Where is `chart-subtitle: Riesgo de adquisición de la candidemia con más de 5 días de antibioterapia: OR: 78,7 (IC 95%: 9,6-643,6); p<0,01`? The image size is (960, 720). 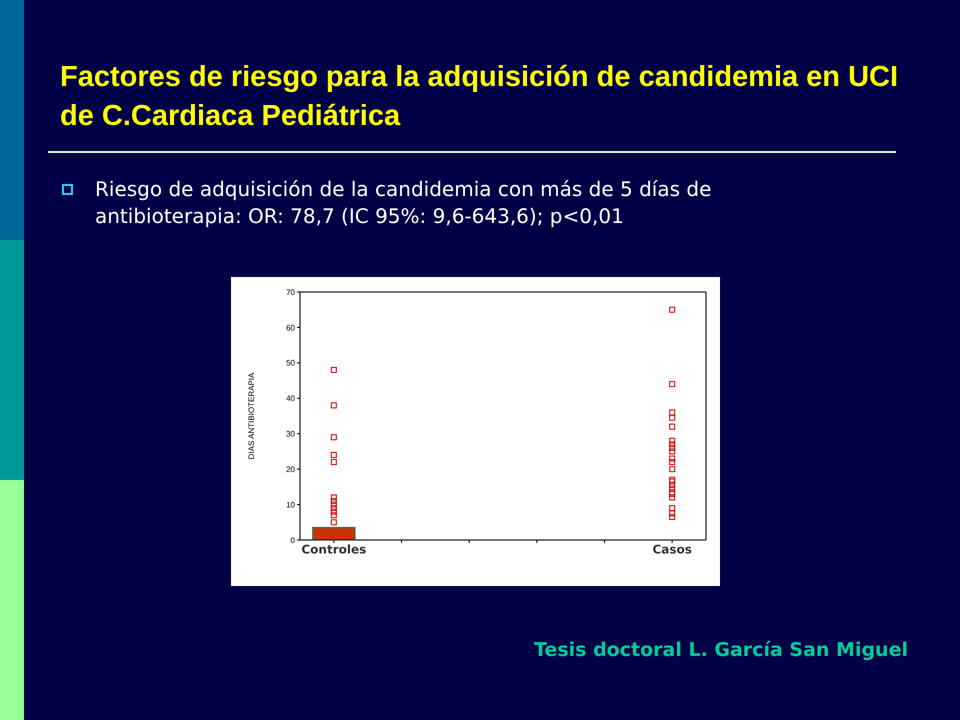
chart-subtitle: Riesgo de adquisición de la candidemia con más de 5 días de antibioterapia: OR: 78,7 (IC 95%: 9,6-643,6); p<0,01 is located at coordinates (403, 203).